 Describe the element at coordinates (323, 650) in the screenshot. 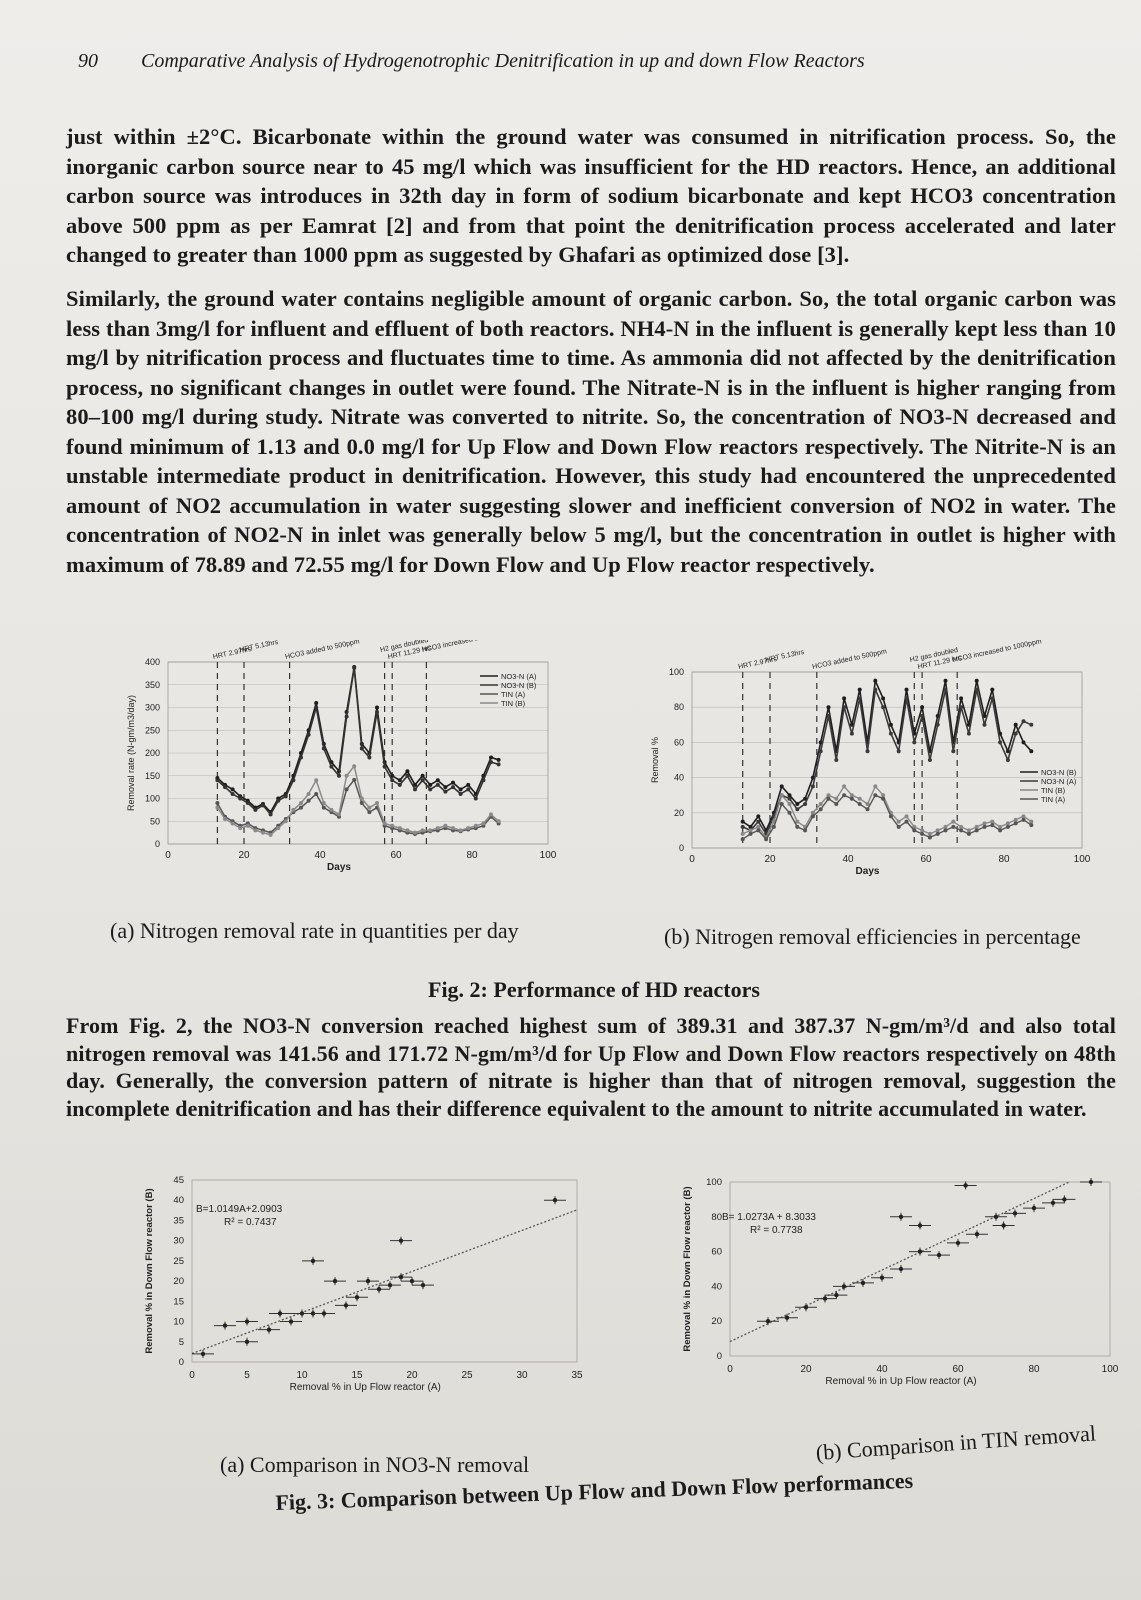

I see `event-annotation: HCO3 added to 500ppm` at that location.